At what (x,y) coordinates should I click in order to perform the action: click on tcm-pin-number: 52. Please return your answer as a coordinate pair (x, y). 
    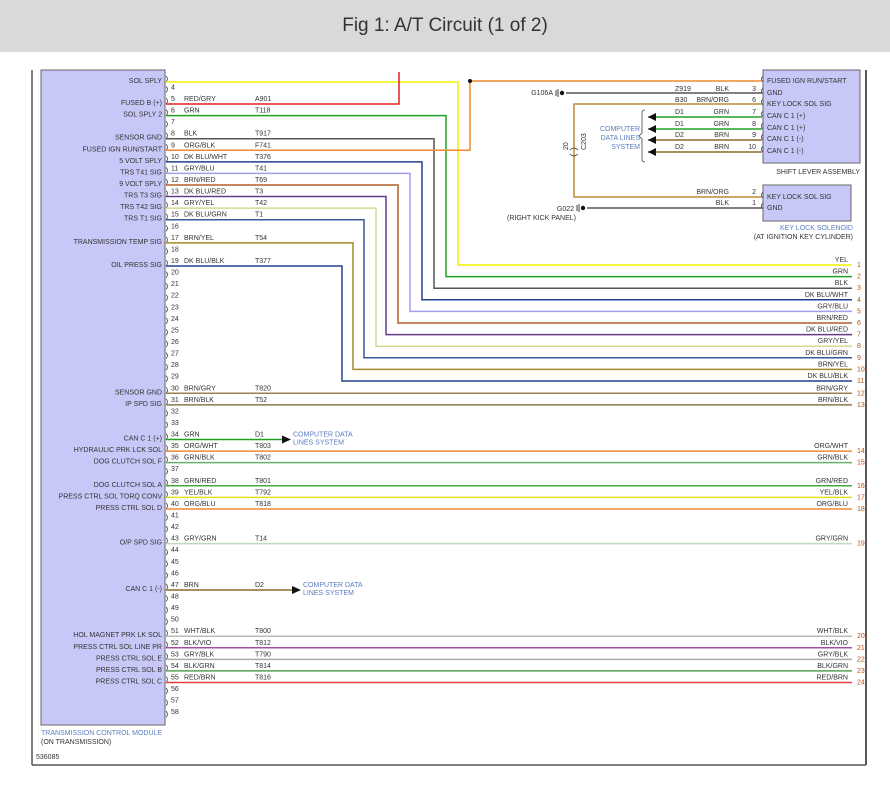
    Looking at the image, I should click on (175, 643).